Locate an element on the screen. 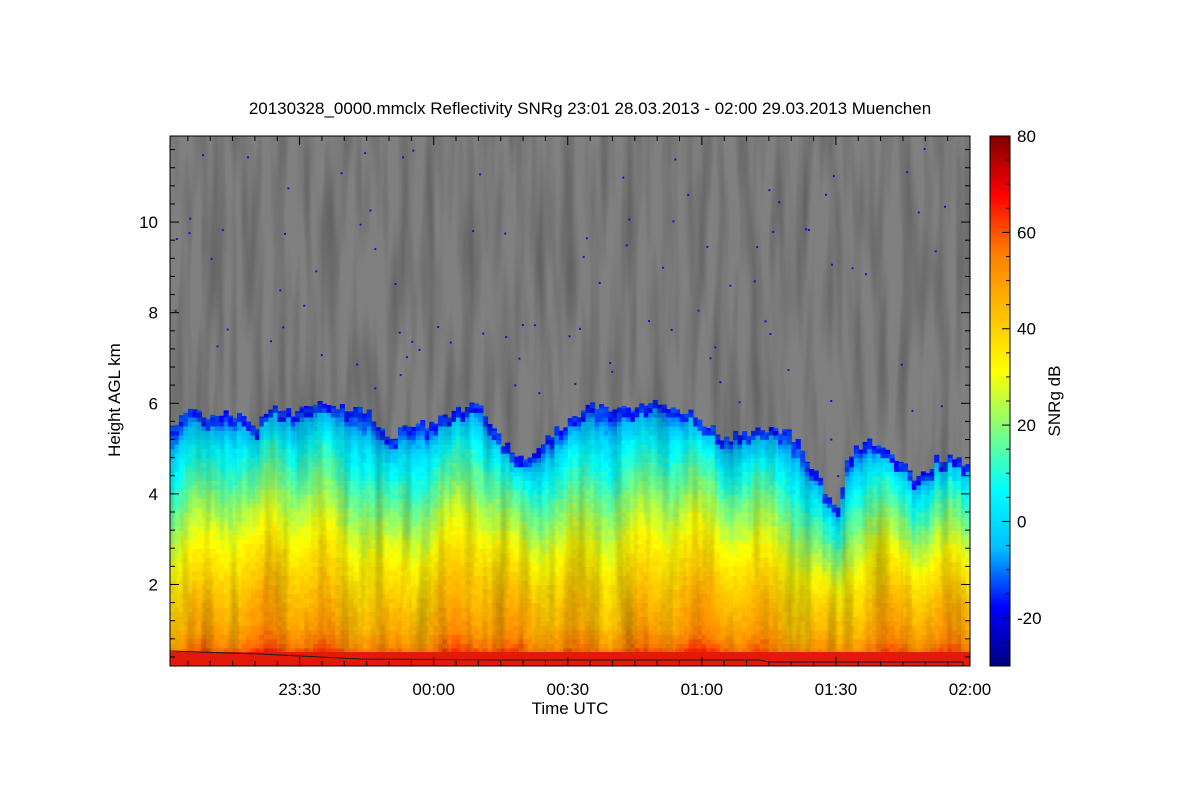 The height and width of the screenshot is (800, 1200). surface-line is located at coordinates (566, 658).